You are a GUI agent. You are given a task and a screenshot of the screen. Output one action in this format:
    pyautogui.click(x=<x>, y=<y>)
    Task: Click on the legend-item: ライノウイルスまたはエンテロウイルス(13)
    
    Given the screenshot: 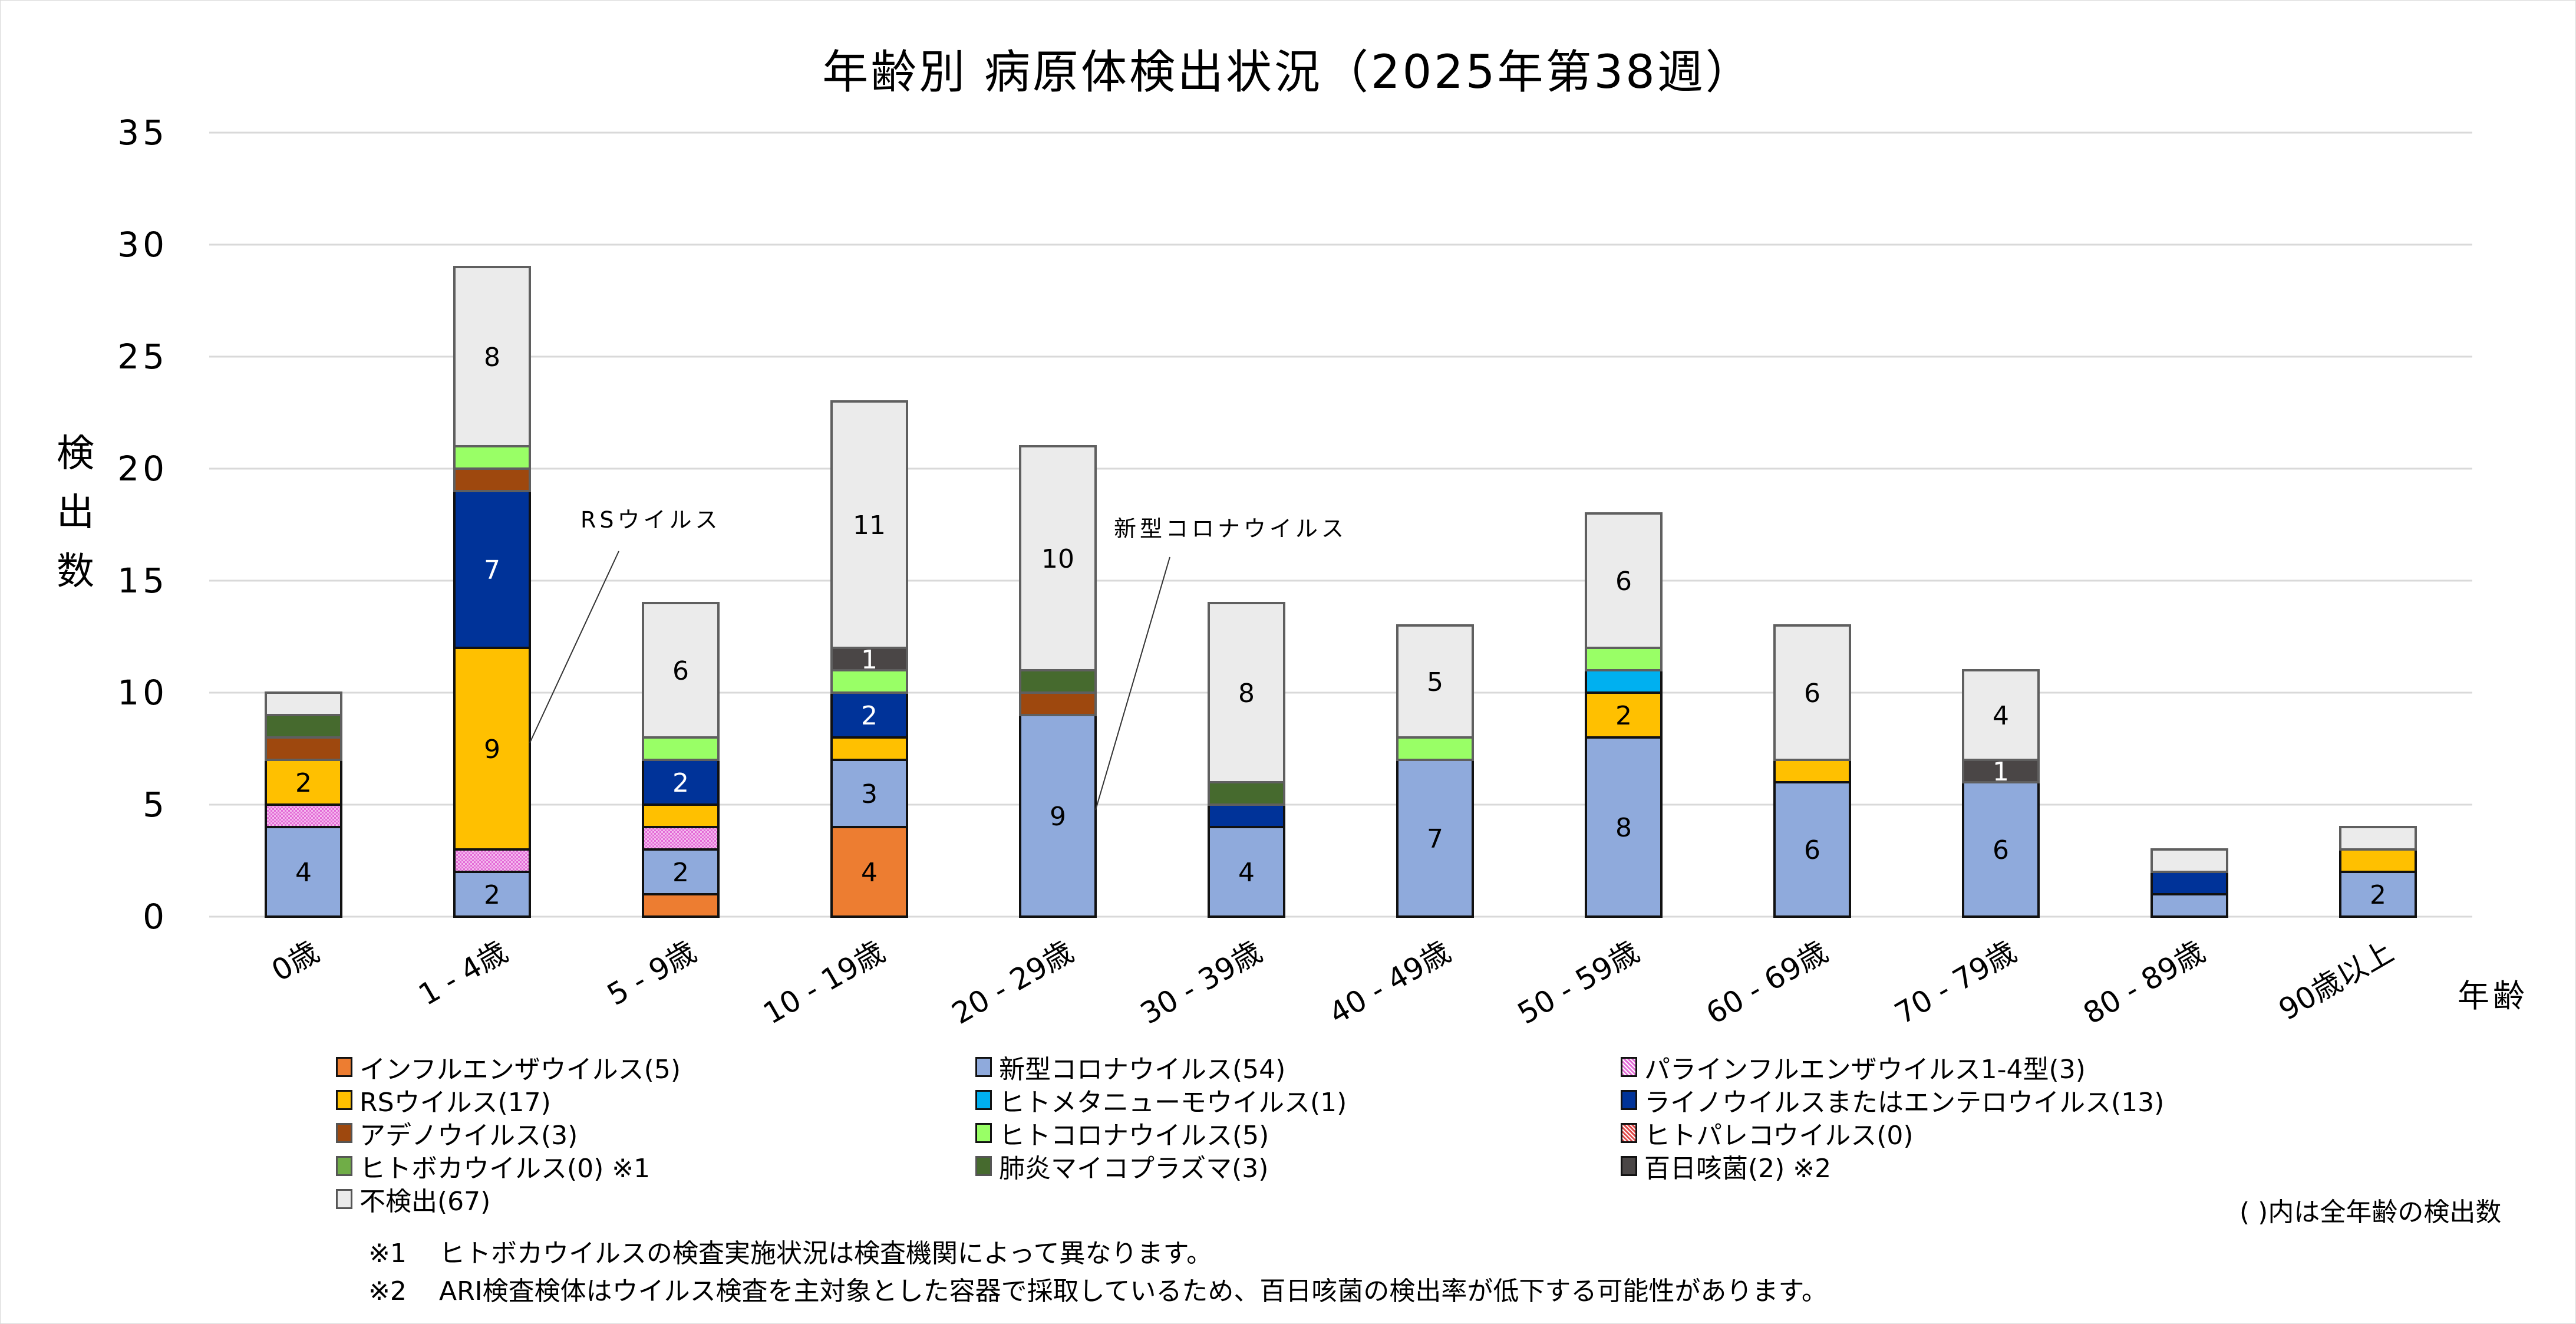 What is the action you would take?
    pyautogui.click(x=1893, y=1100)
    